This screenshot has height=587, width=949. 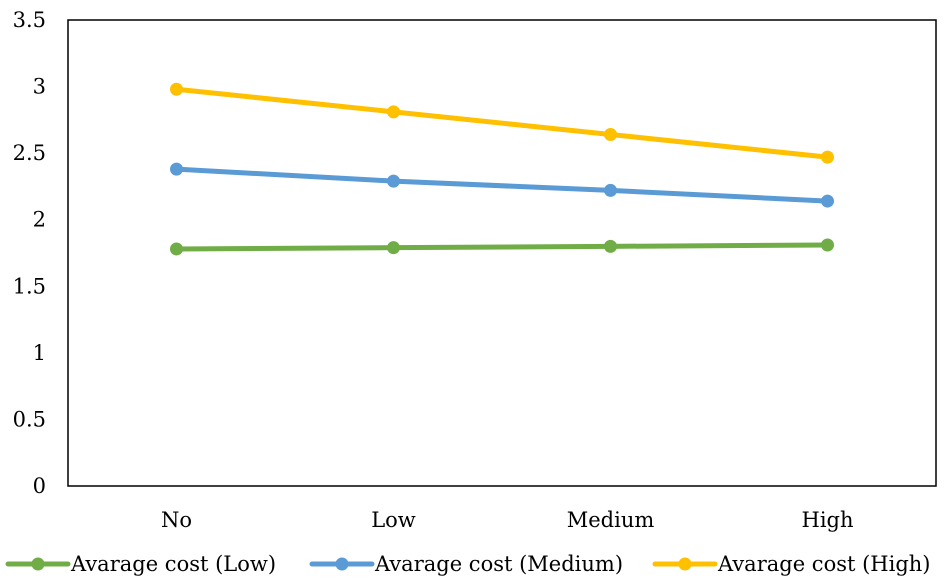 I want to click on y-tick-label: 2.5, so click(x=29, y=153).